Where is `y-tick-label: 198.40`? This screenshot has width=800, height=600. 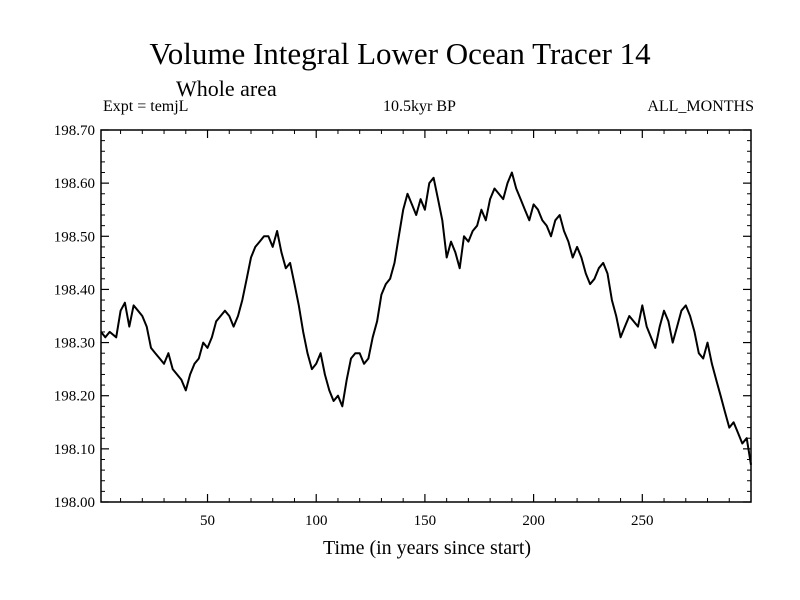
y-tick-label: 198.40 is located at coordinates (74, 290).